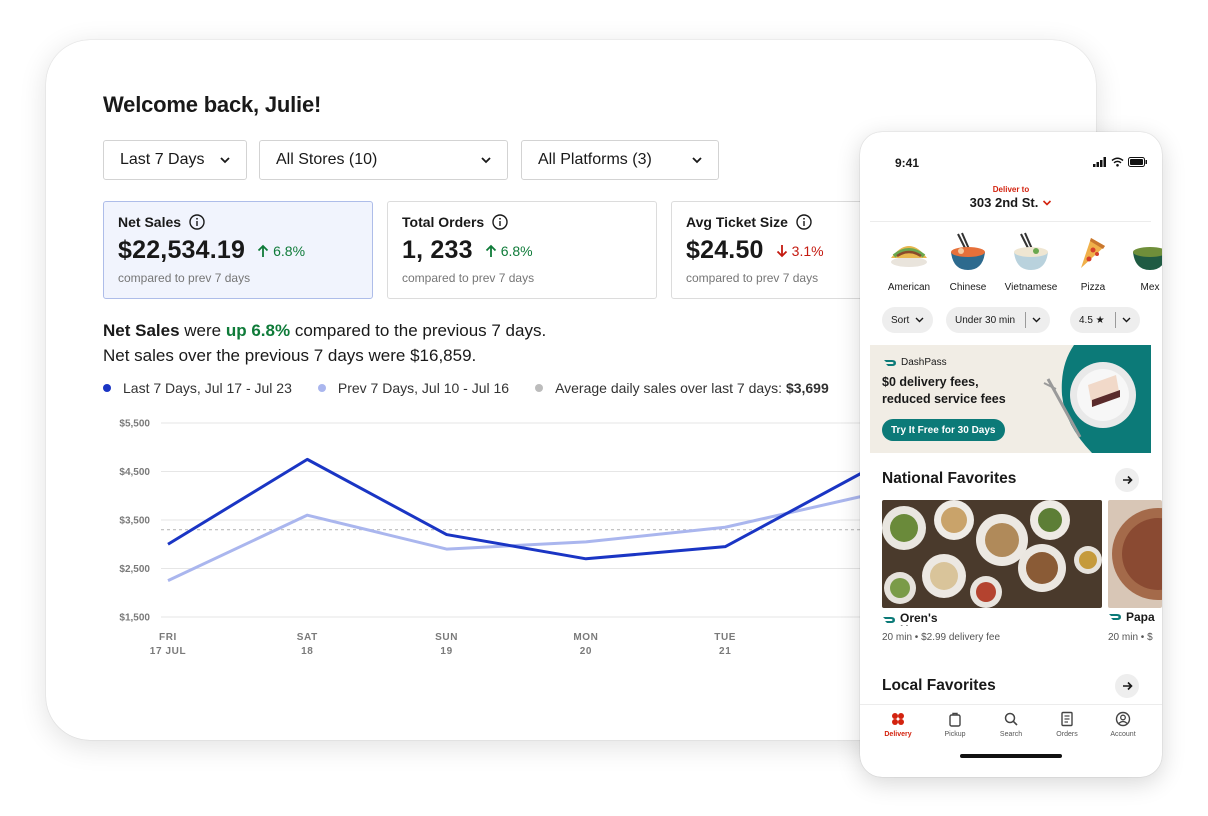 The image size is (1208, 816). What do you see at coordinates (182, 250) in the screenshot?
I see `metric-value: $22,534.19` at bounding box center [182, 250].